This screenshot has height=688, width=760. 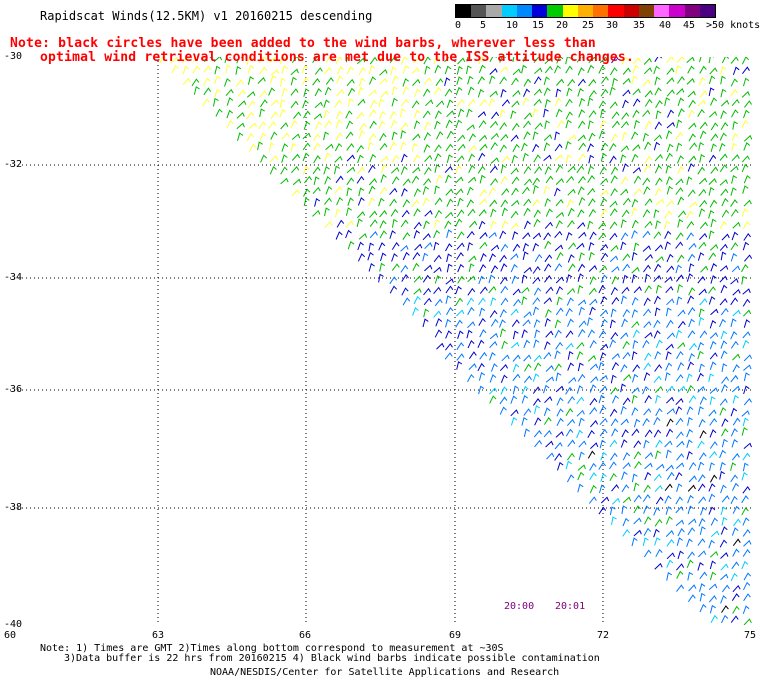 I want to click on latitude-label: -40, so click(x=13, y=624).